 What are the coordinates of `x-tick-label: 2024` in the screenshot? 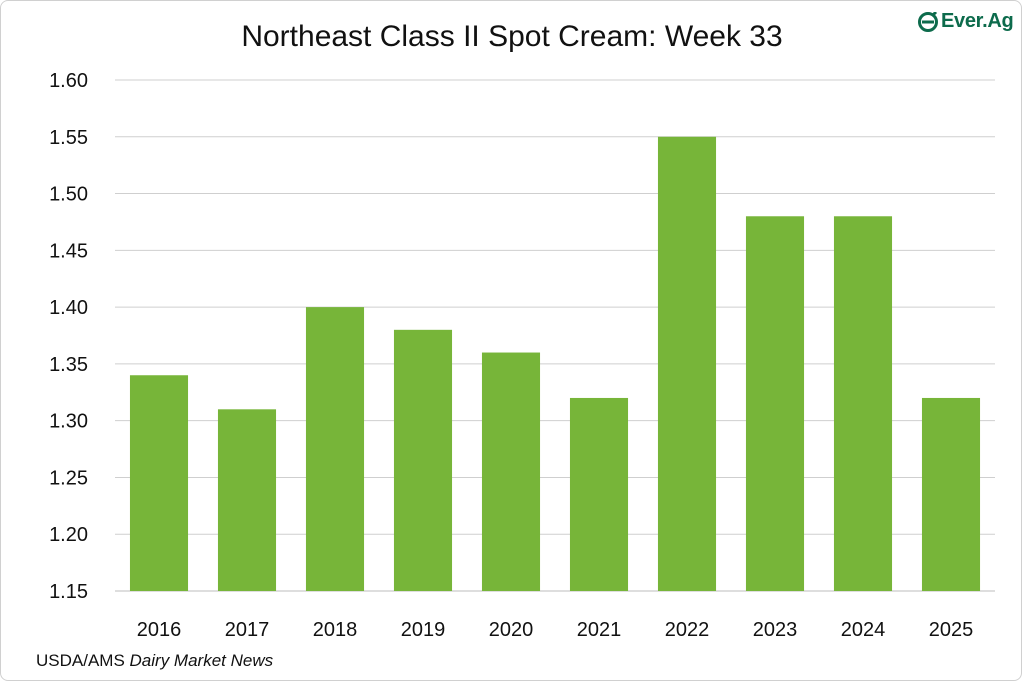 It's located at (863, 630).